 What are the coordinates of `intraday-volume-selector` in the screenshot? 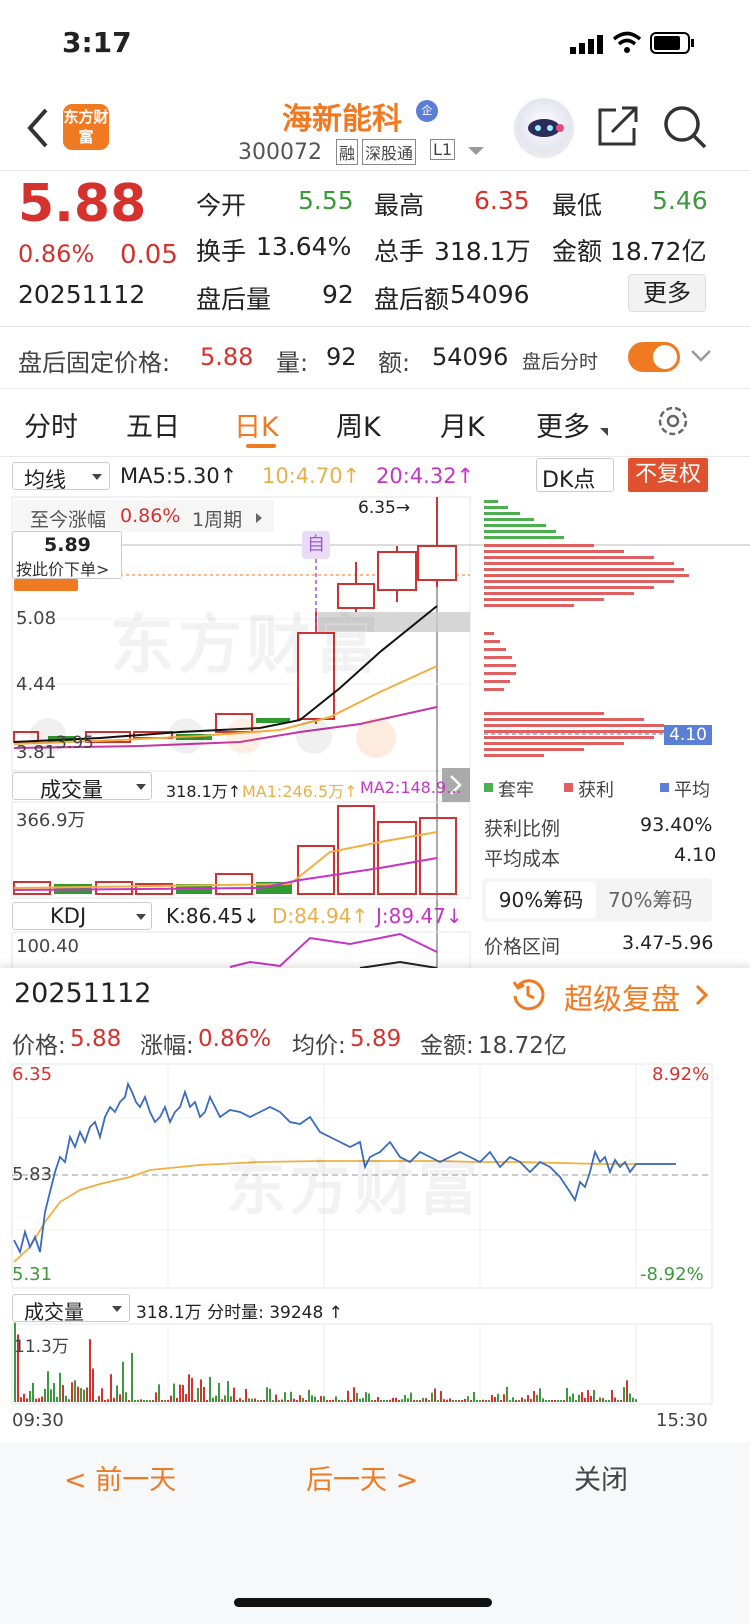 It's located at (71, 1308).